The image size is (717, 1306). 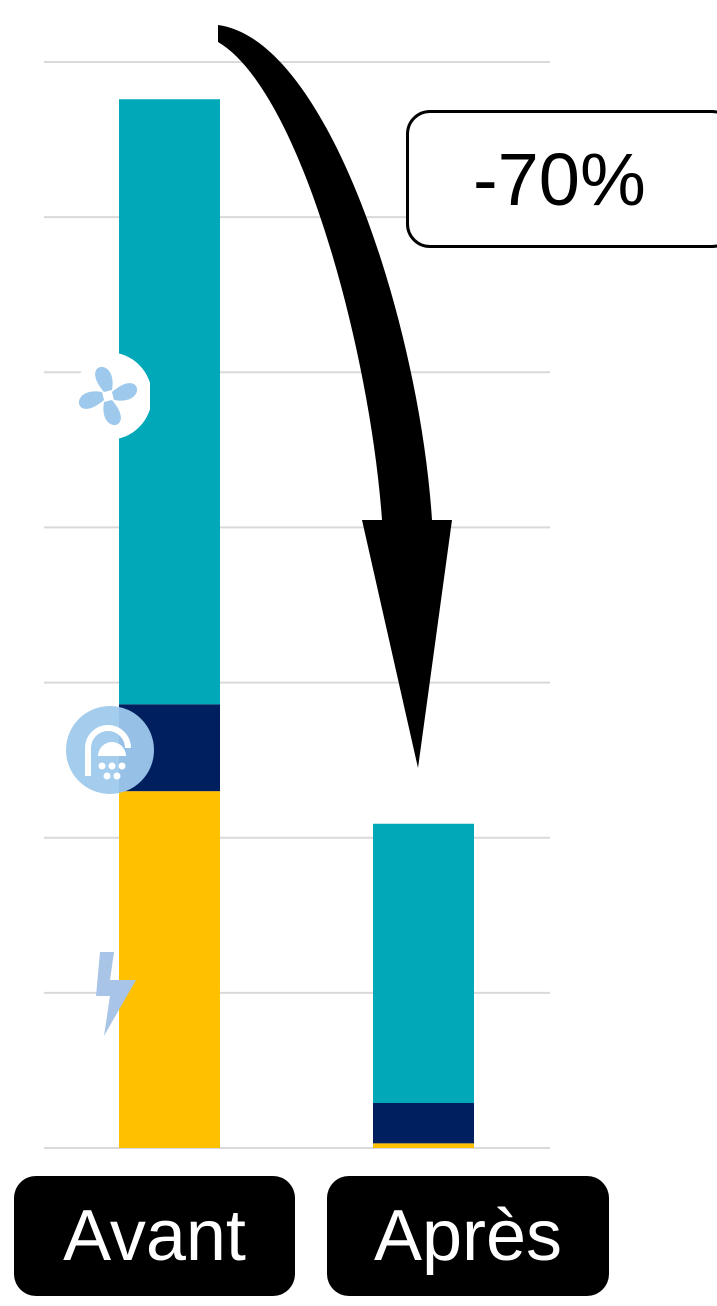 What do you see at coordinates (154, 1236) in the screenshot?
I see `category-label-avant: Avant` at bounding box center [154, 1236].